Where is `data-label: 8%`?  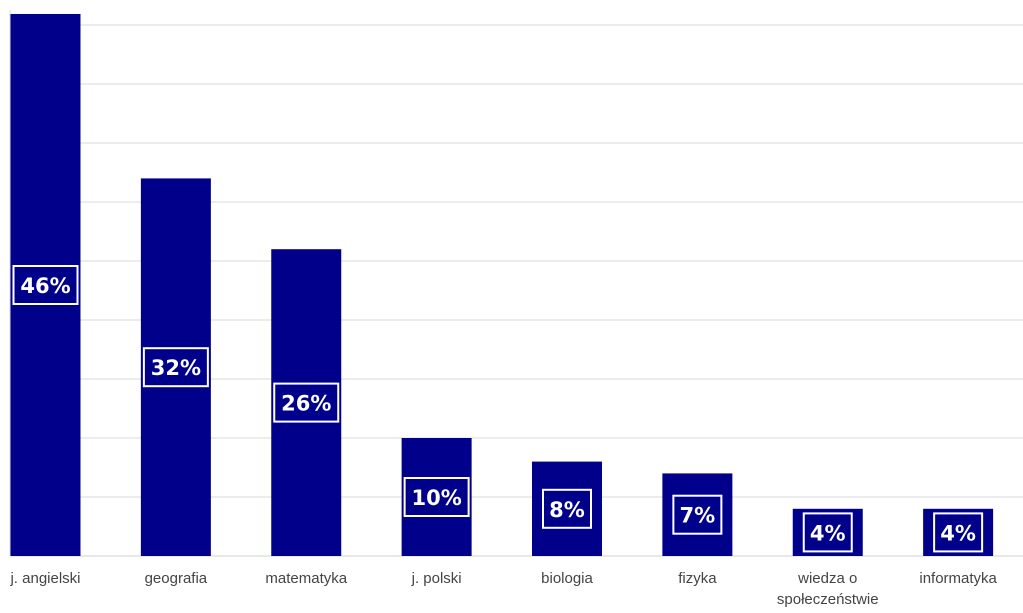 data-label: 8% is located at coordinates (567, 510).